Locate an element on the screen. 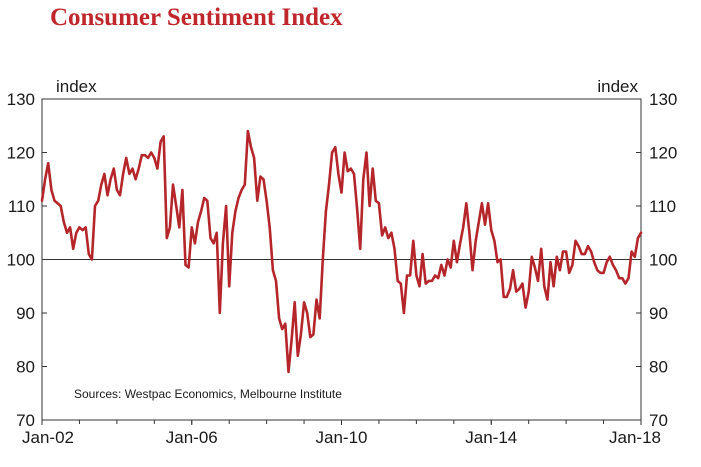  x-tick-label: Jan-18 is located at coordinates (635, 437).